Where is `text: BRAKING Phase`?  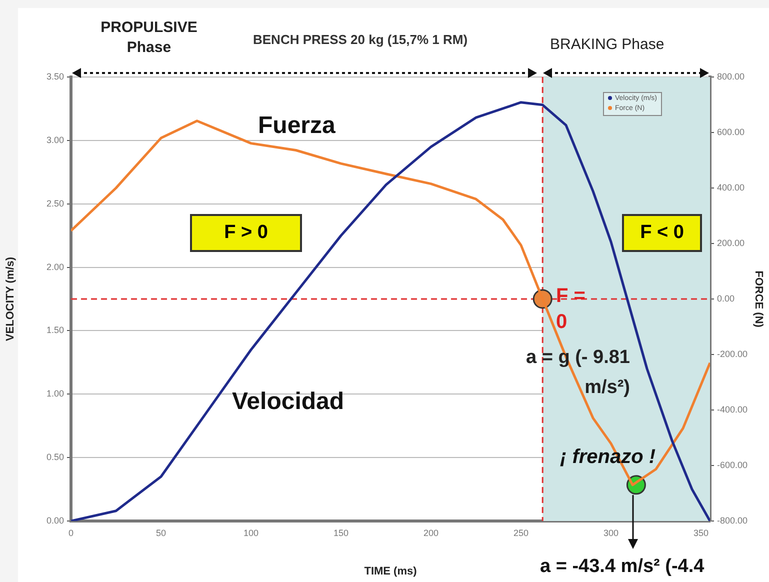
text: BRAKING Phase is located at coordinates (607, 44).